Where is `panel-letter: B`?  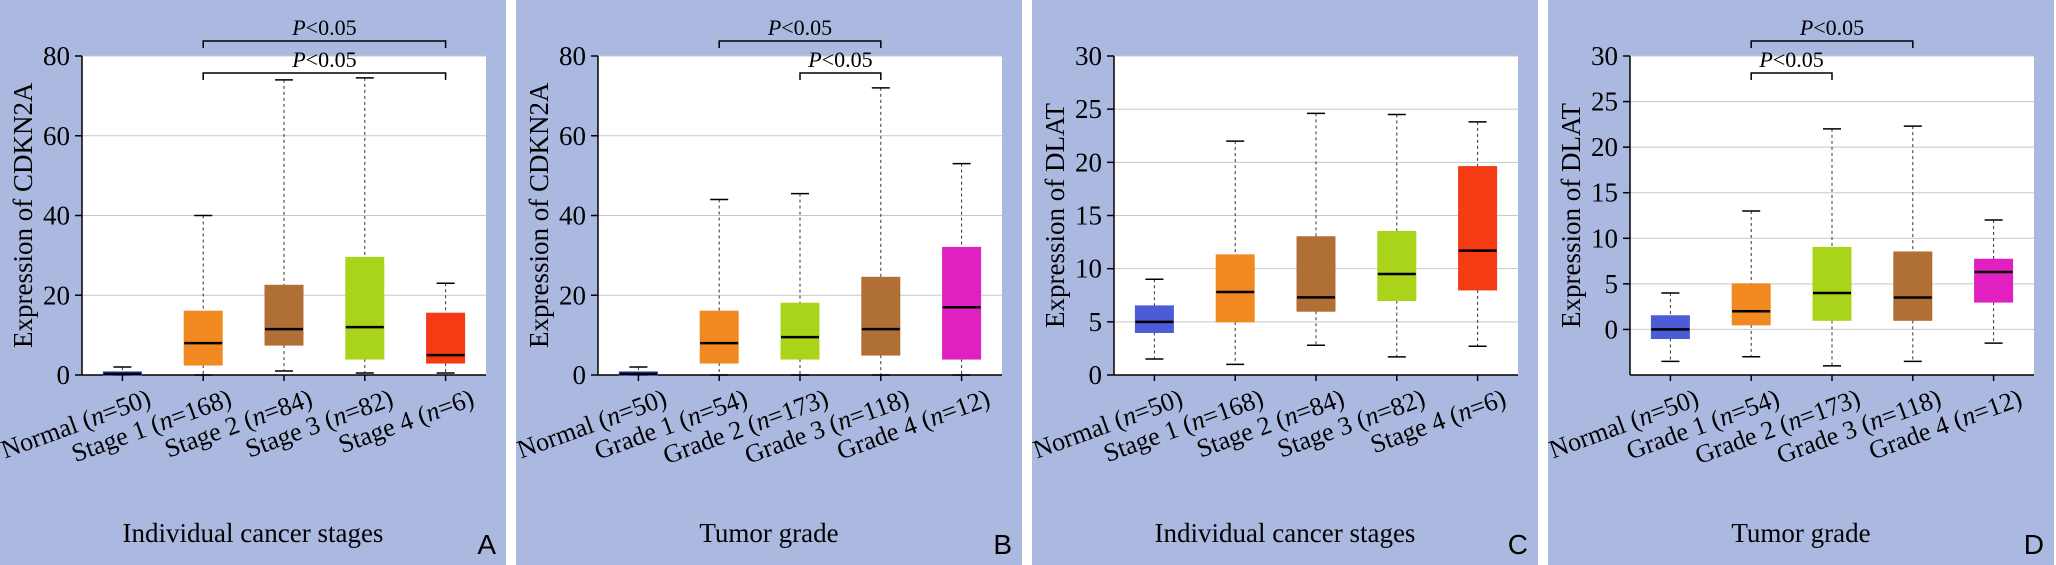
panel-letter: B is located at coordinates (1002, 544).